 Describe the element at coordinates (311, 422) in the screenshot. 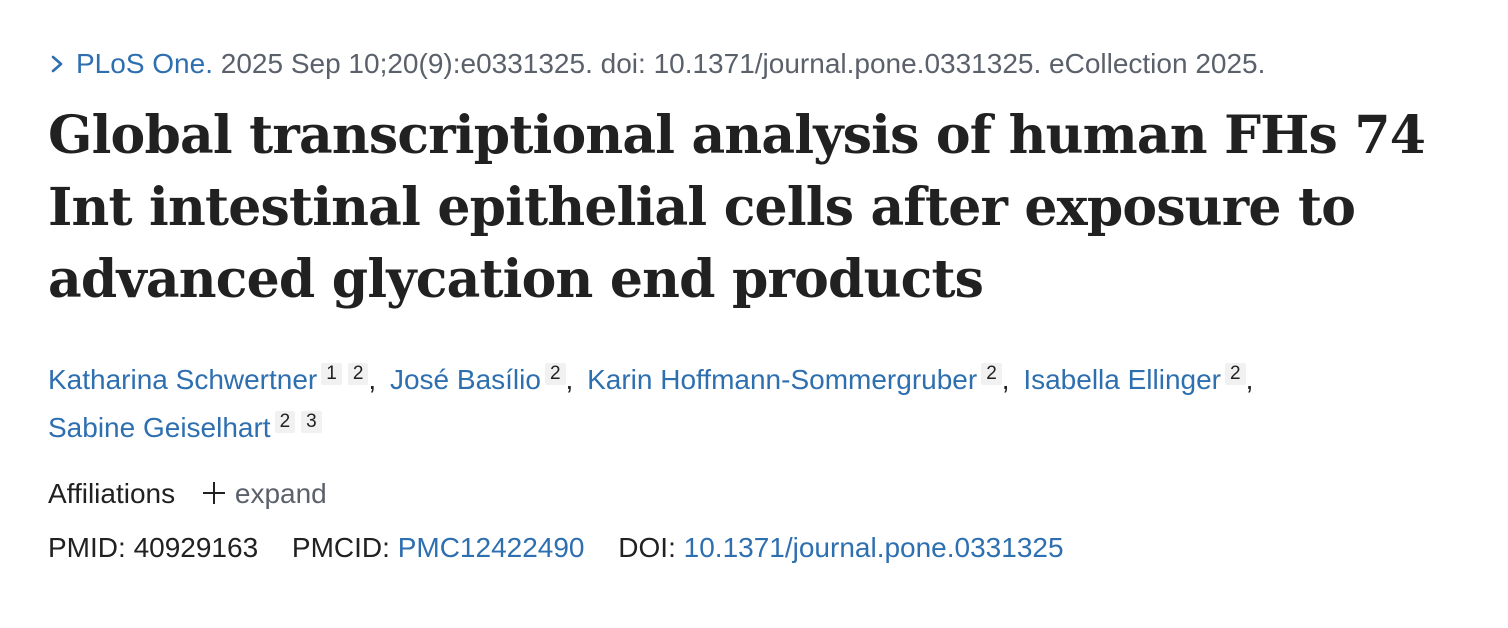

I see `affiliation-ref-button: 3` at that location.